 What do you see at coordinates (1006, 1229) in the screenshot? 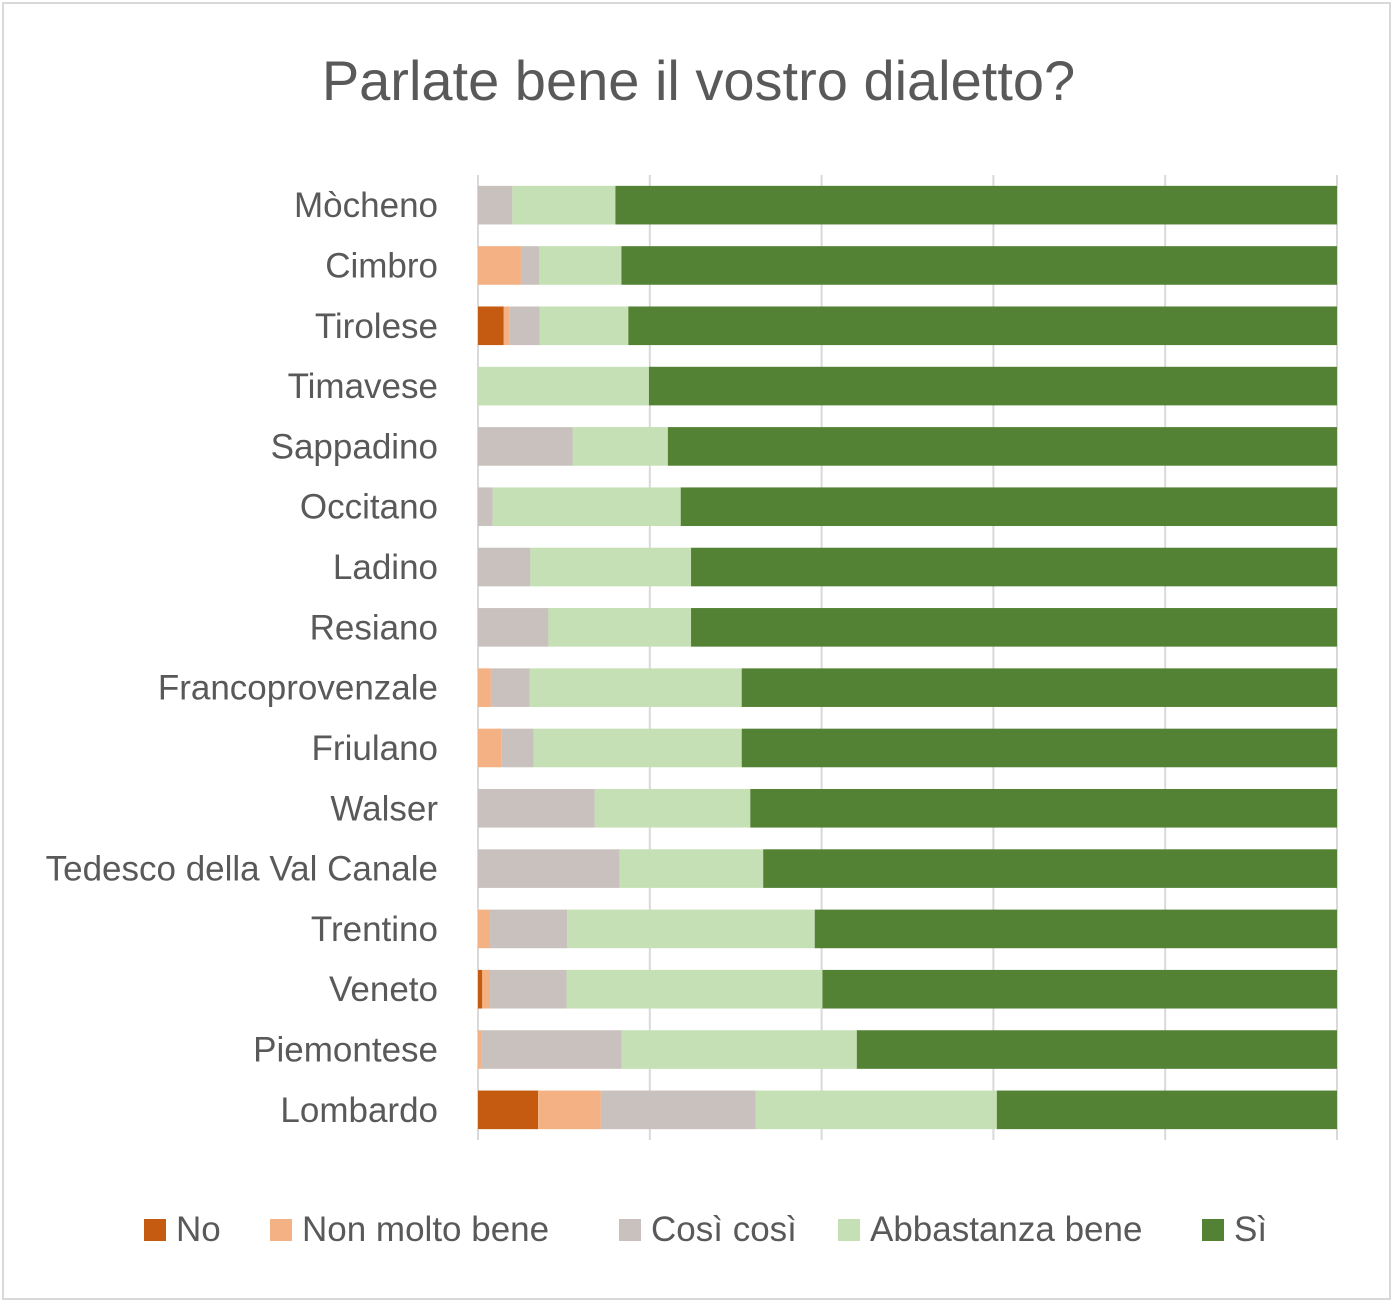
I see `legend-label: Abbastanza bene` at bounding box center [1006, 1229].